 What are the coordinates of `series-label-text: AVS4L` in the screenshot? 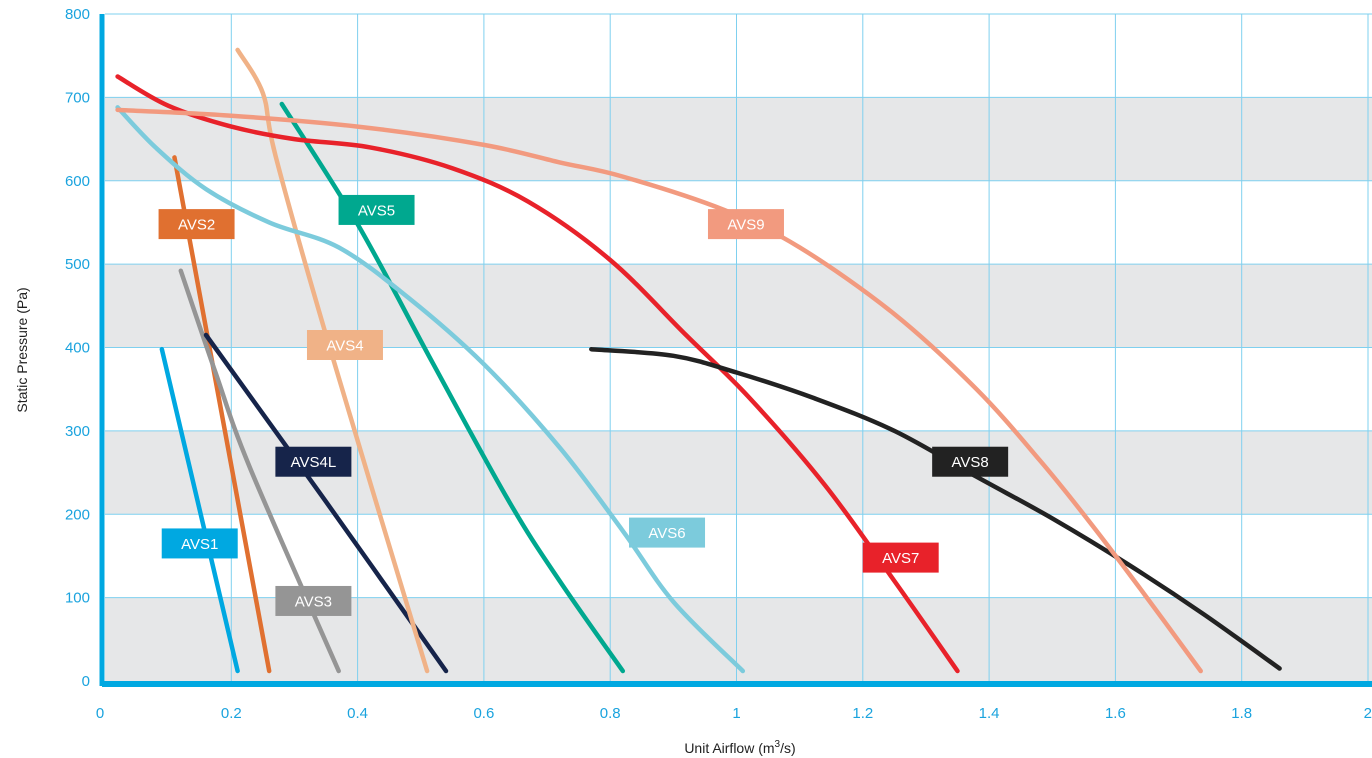 It's located at (314, 462).